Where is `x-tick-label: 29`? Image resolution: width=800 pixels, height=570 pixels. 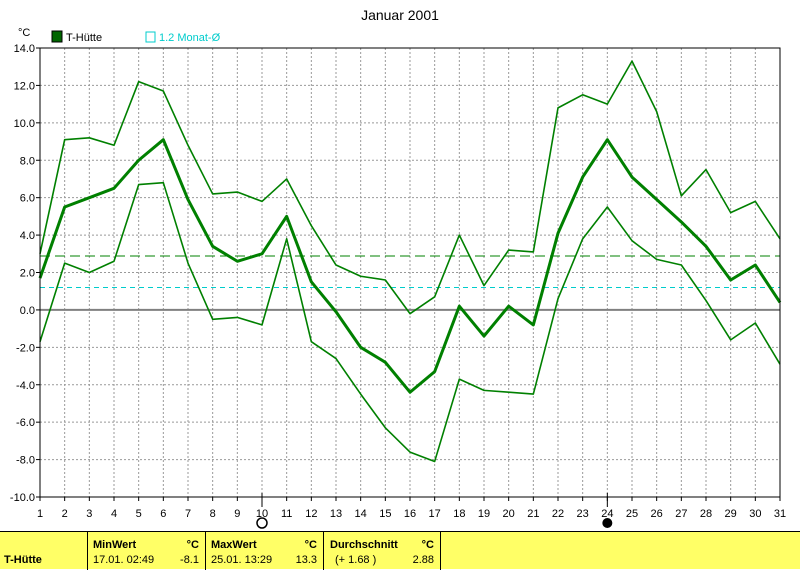
x-tick-label: 29 is located at coordinates (731, 514).